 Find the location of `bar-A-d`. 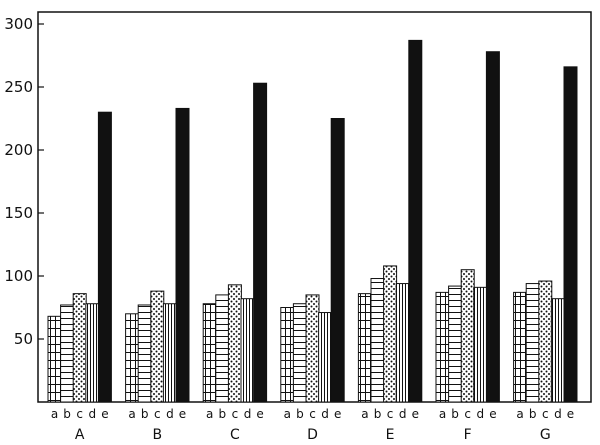

bar-A-d is located at coordinates (92, 353).